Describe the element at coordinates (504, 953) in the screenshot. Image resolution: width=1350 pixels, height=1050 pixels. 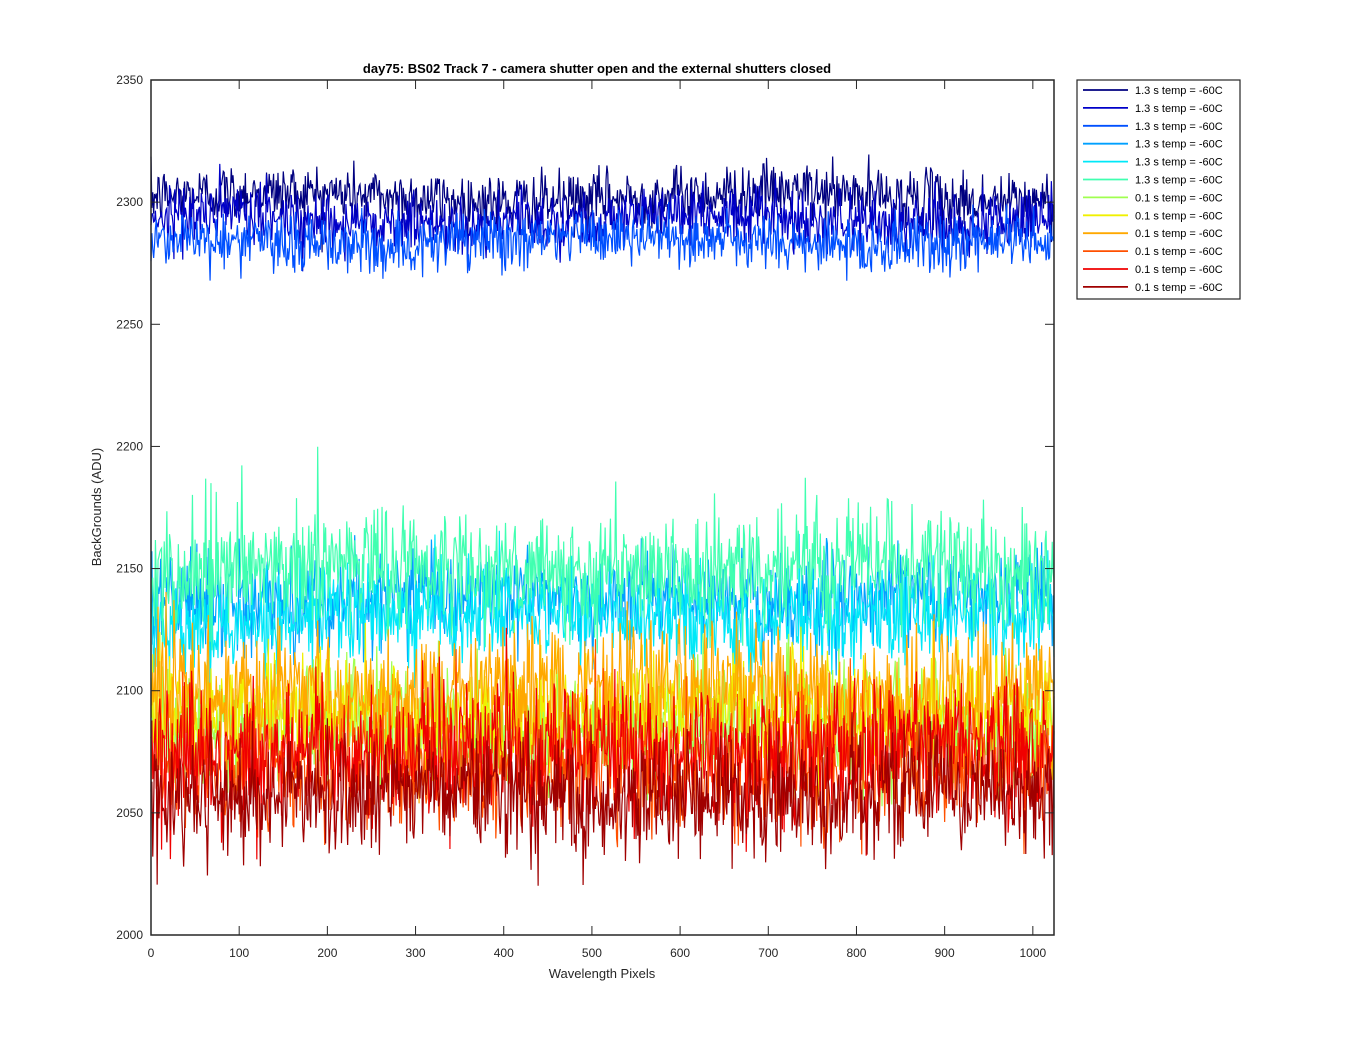
I see `x-tick-label: 400` at that location.